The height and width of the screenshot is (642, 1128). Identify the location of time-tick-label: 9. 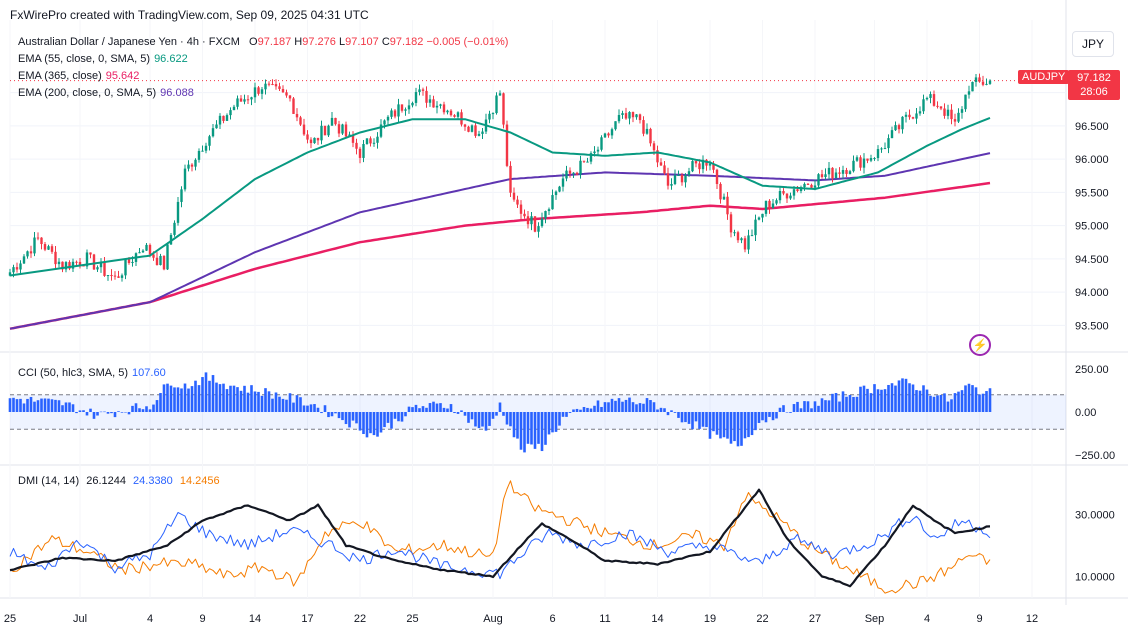
(202, 619).